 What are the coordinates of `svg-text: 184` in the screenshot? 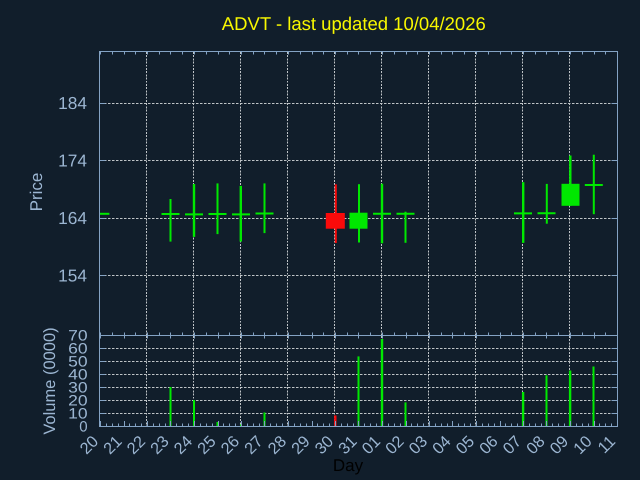 It's located at (72, 103).